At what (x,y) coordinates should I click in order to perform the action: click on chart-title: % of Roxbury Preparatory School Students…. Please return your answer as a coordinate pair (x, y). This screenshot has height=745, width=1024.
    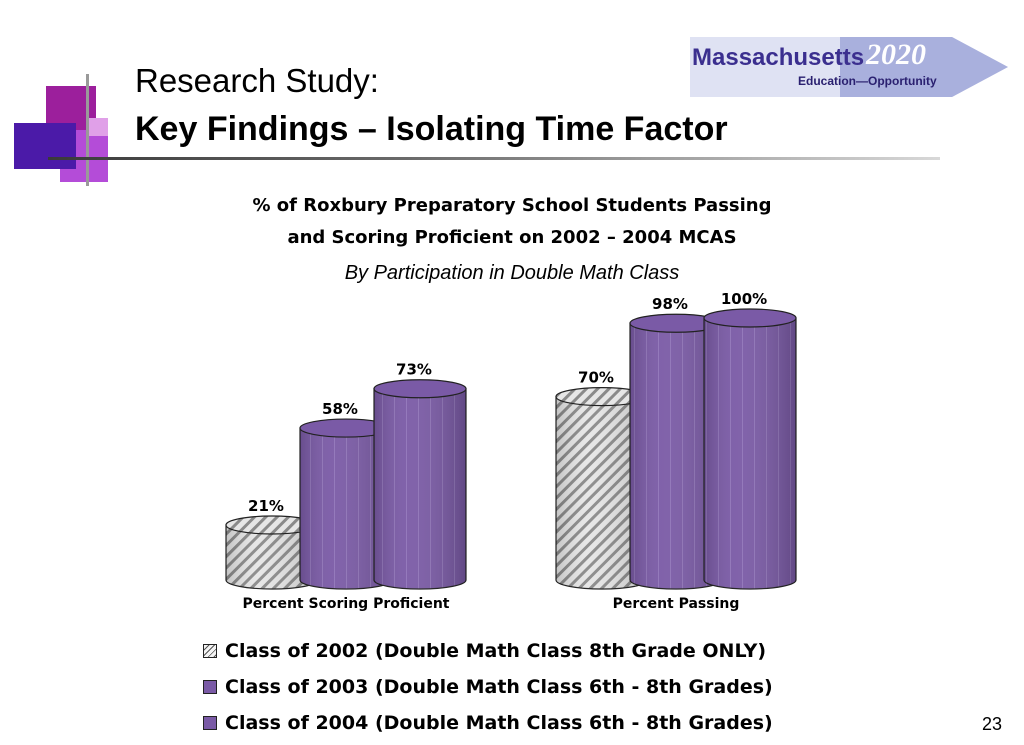
    Looking at the image, I should click on (512, 222).